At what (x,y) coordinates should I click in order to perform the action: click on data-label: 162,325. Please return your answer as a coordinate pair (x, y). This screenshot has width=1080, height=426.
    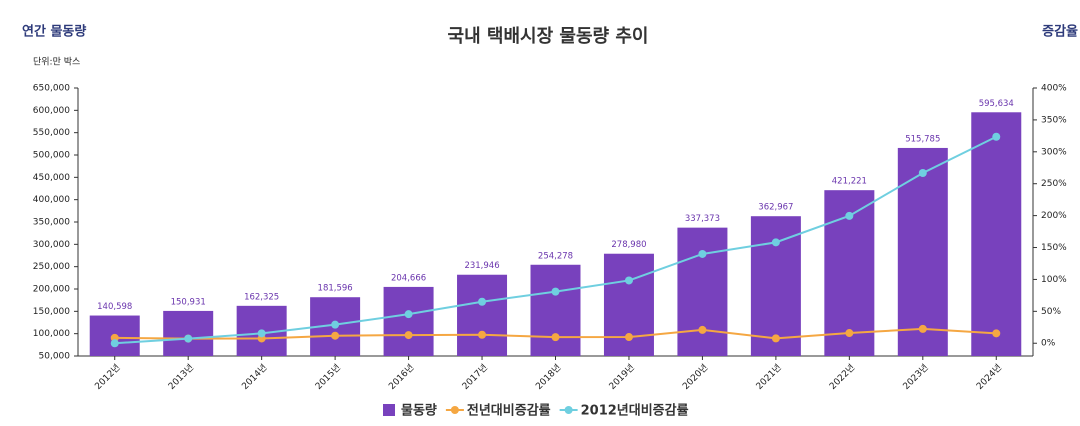
    Looking at the image, I should click on (261, 297).